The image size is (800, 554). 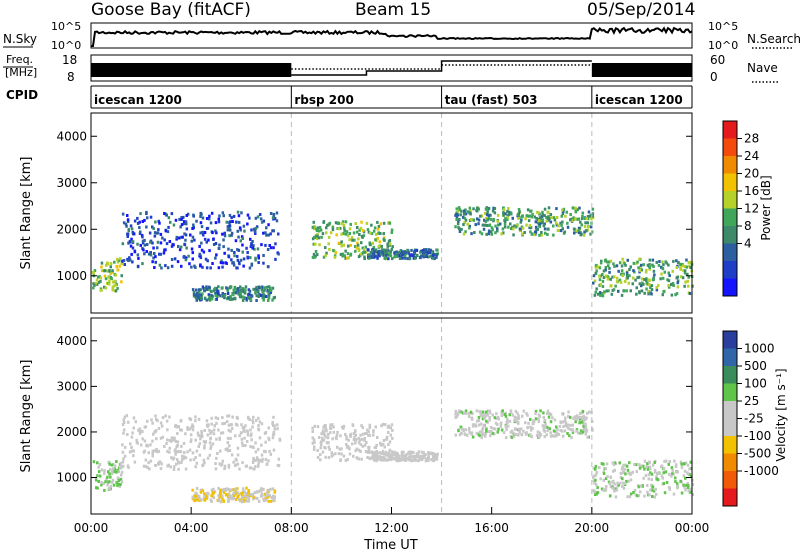 What do you see at coordinates (643, 479) in the screenshot?
I see `echo-region` at bounding box center [643, 479].